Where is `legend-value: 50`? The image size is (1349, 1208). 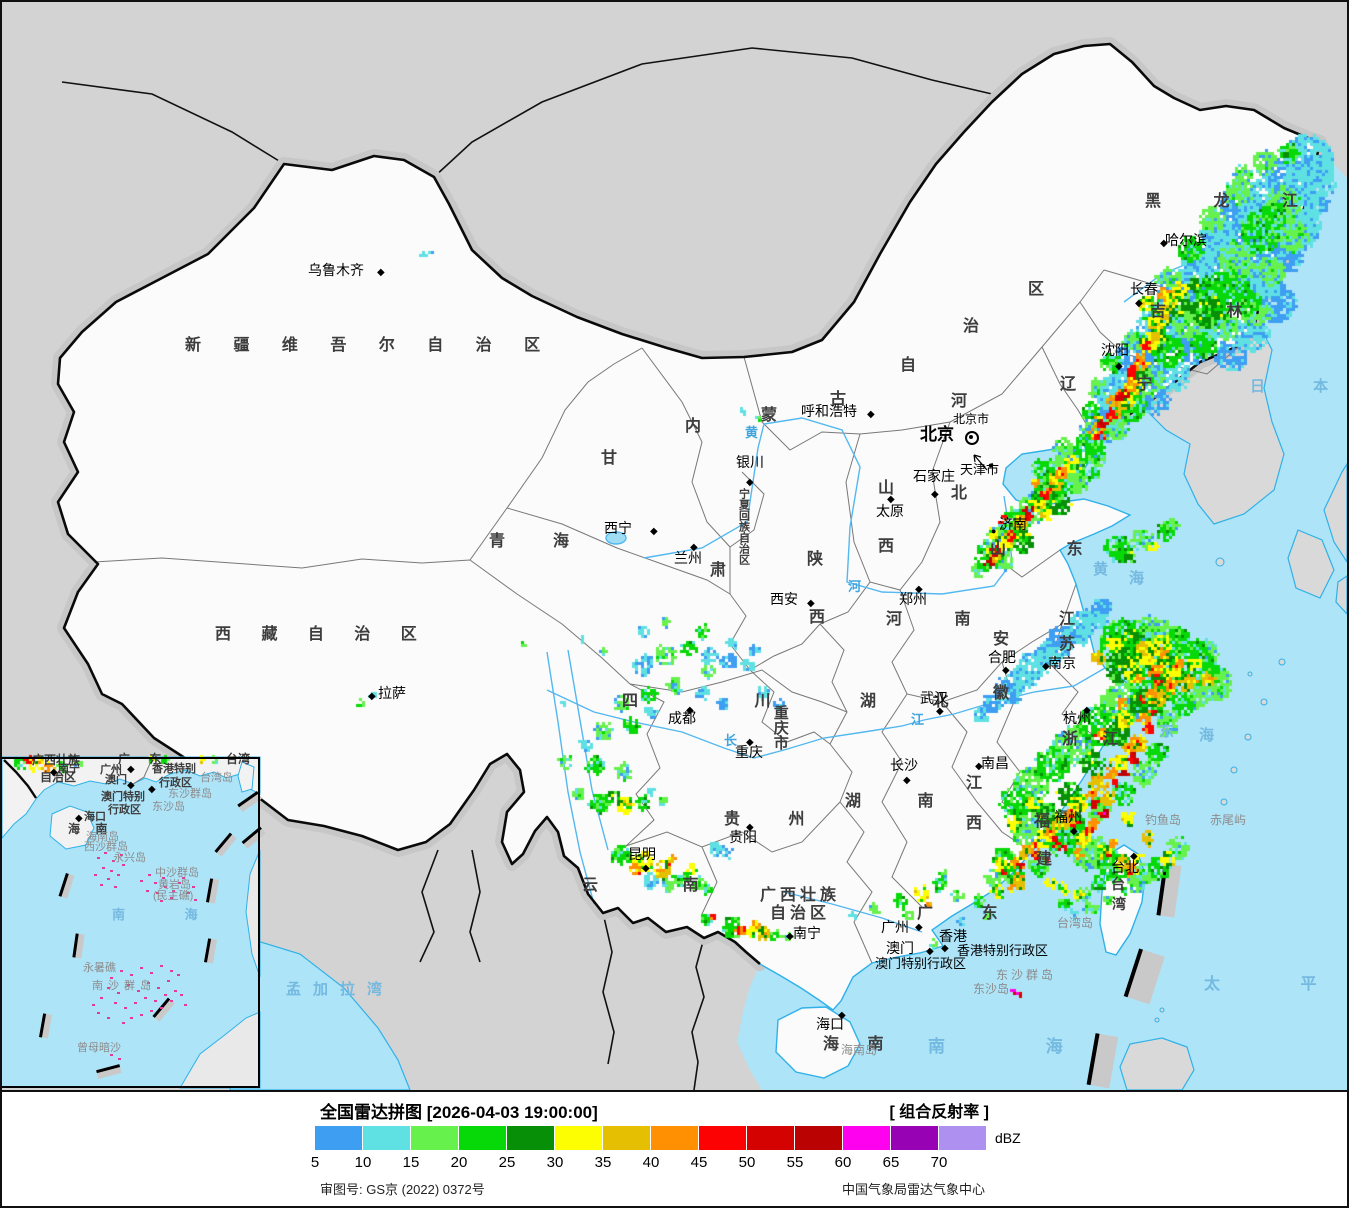 legend-value: 50 is located at coordinates (747, 1162).